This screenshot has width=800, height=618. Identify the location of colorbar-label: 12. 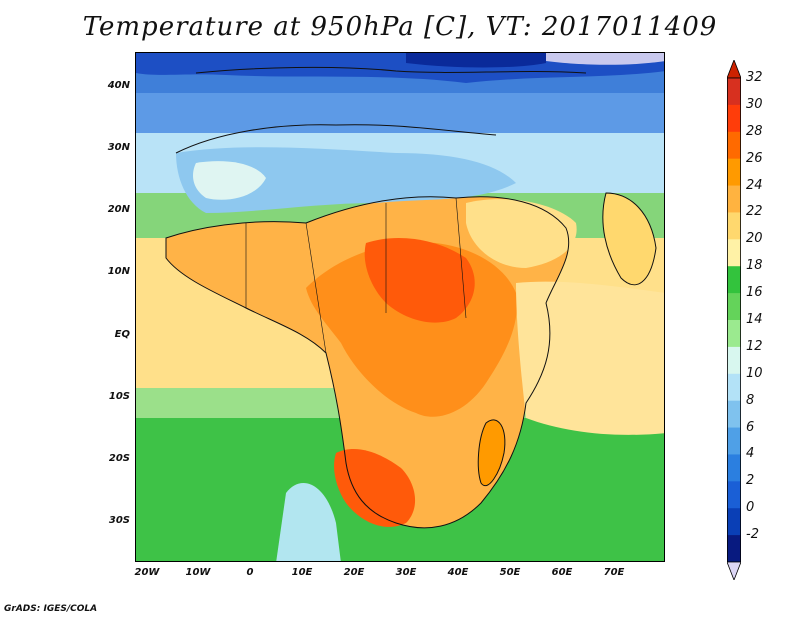
(754, 346).